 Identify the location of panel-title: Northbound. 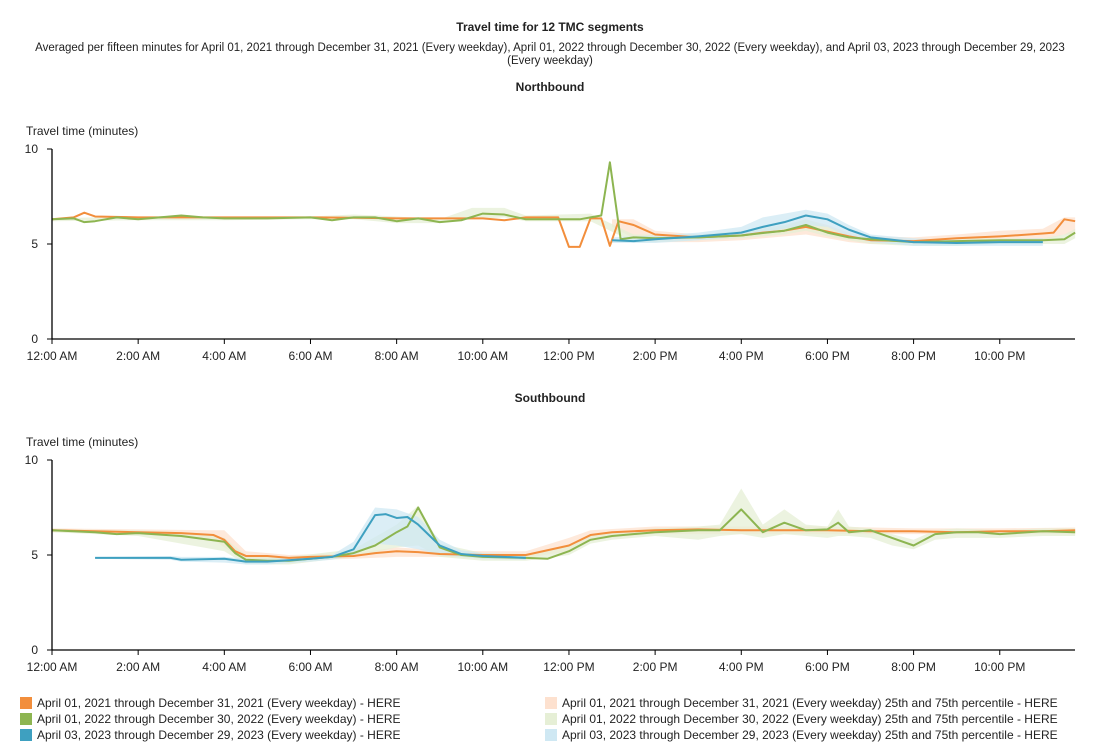
(550, 87).